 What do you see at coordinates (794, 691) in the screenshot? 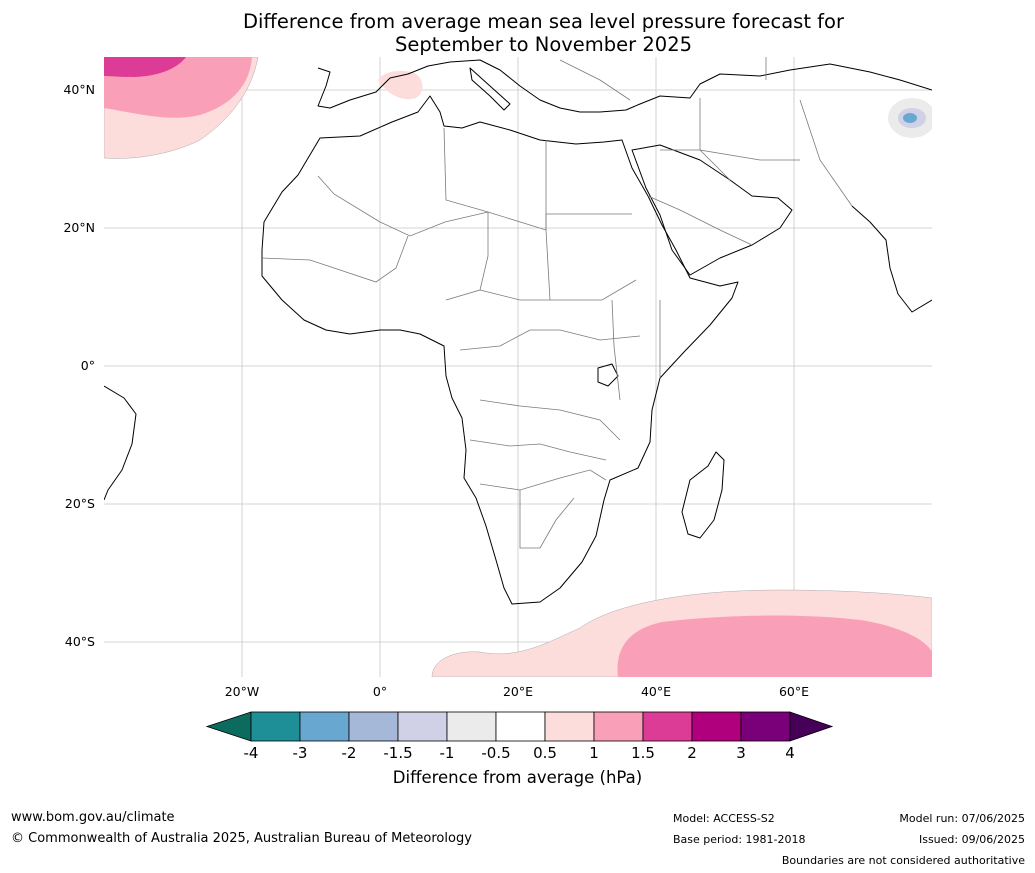
I see `lon-label-60e: 60°E` at bounding box center [794, 691].